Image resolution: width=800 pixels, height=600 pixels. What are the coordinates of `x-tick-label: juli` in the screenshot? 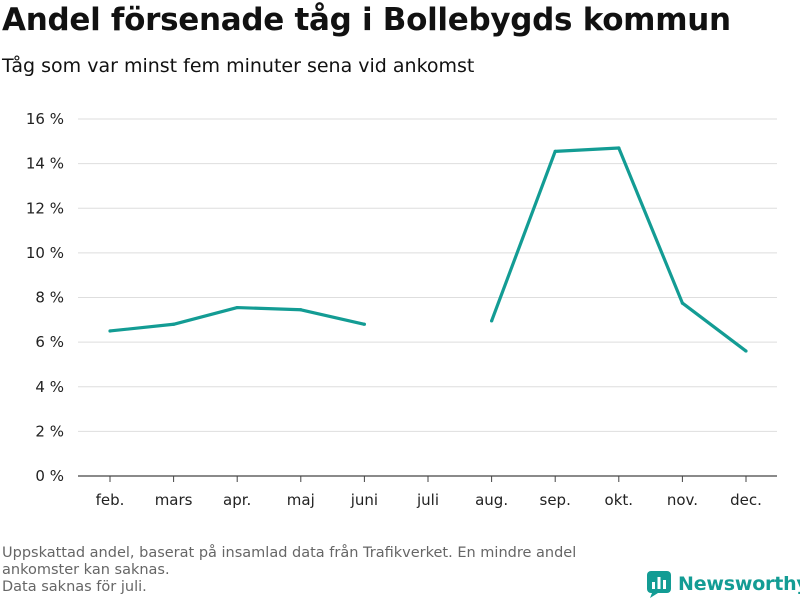 It's located at (427, 500).